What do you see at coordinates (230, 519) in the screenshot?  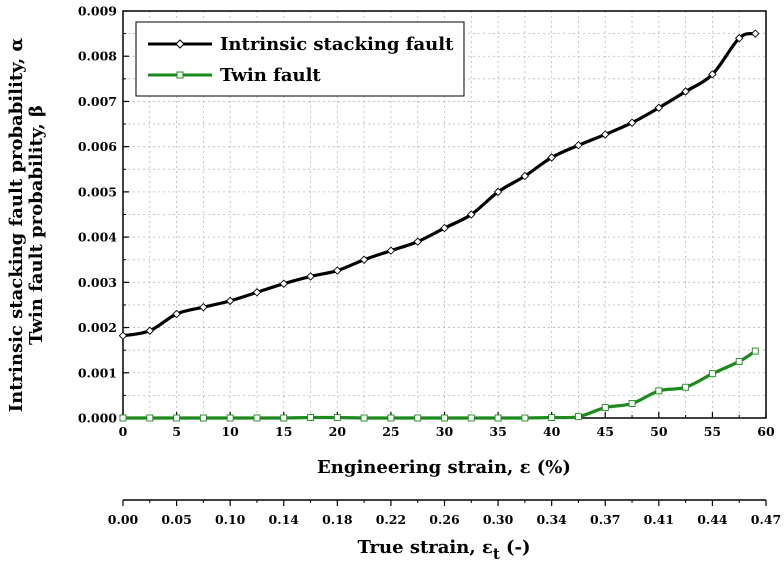 I see `secondary-x-tick-label: 0.10` at bounding box center [230, 519].